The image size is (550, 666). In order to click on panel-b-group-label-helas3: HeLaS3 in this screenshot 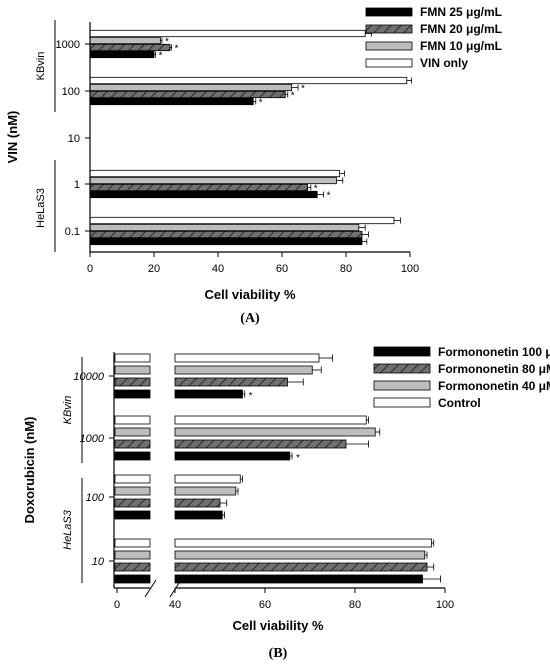, I will do `click(68, 529)`.